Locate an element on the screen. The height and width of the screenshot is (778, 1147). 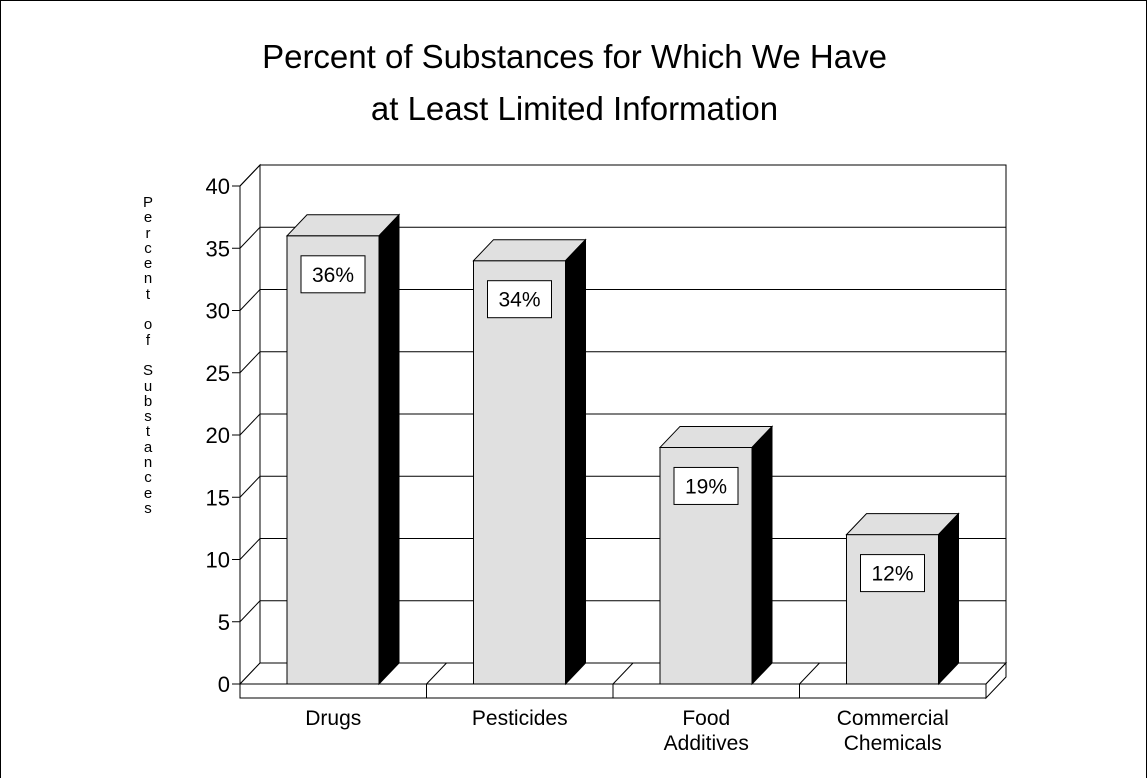
y-tick-label: 20 is located at coordinates (218, 435).